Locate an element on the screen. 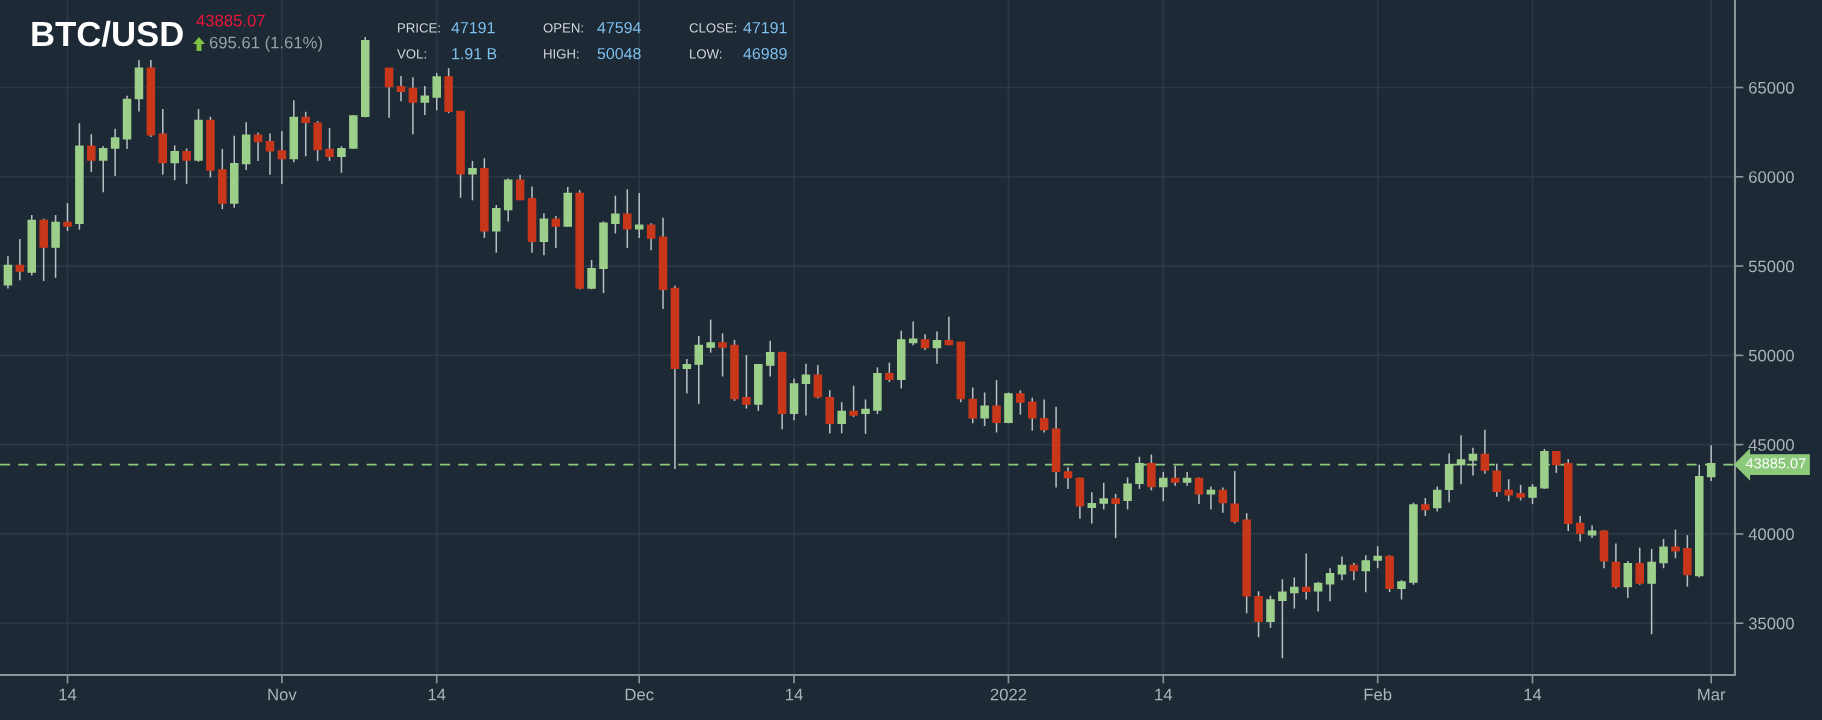 The image size is (1822, 720). x-tick-label: Feb is located at coordinates (1378, 694).